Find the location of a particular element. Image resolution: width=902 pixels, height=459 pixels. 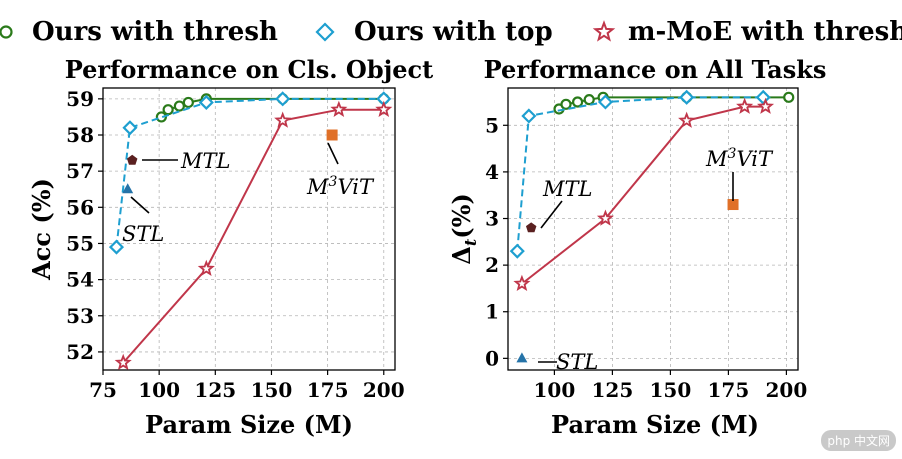

legend-diamond-icon is located at coordinates (325, 32).